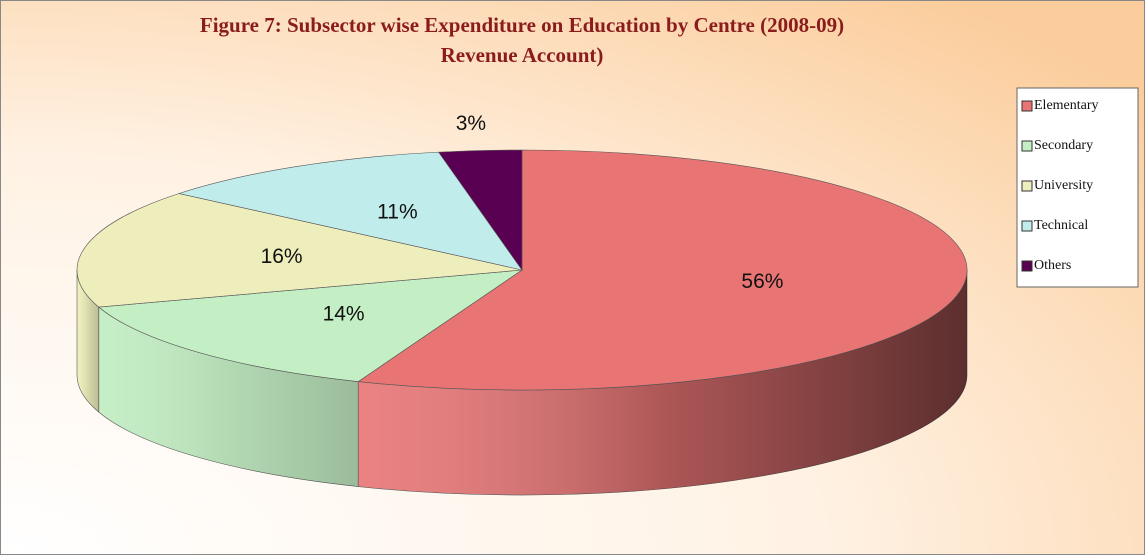 Image resolution: width=1145 pixels, height=560 pixels. Describe the element at coordinates (397, 212) in the screenshot. I see `data-label: 11%` at that location.